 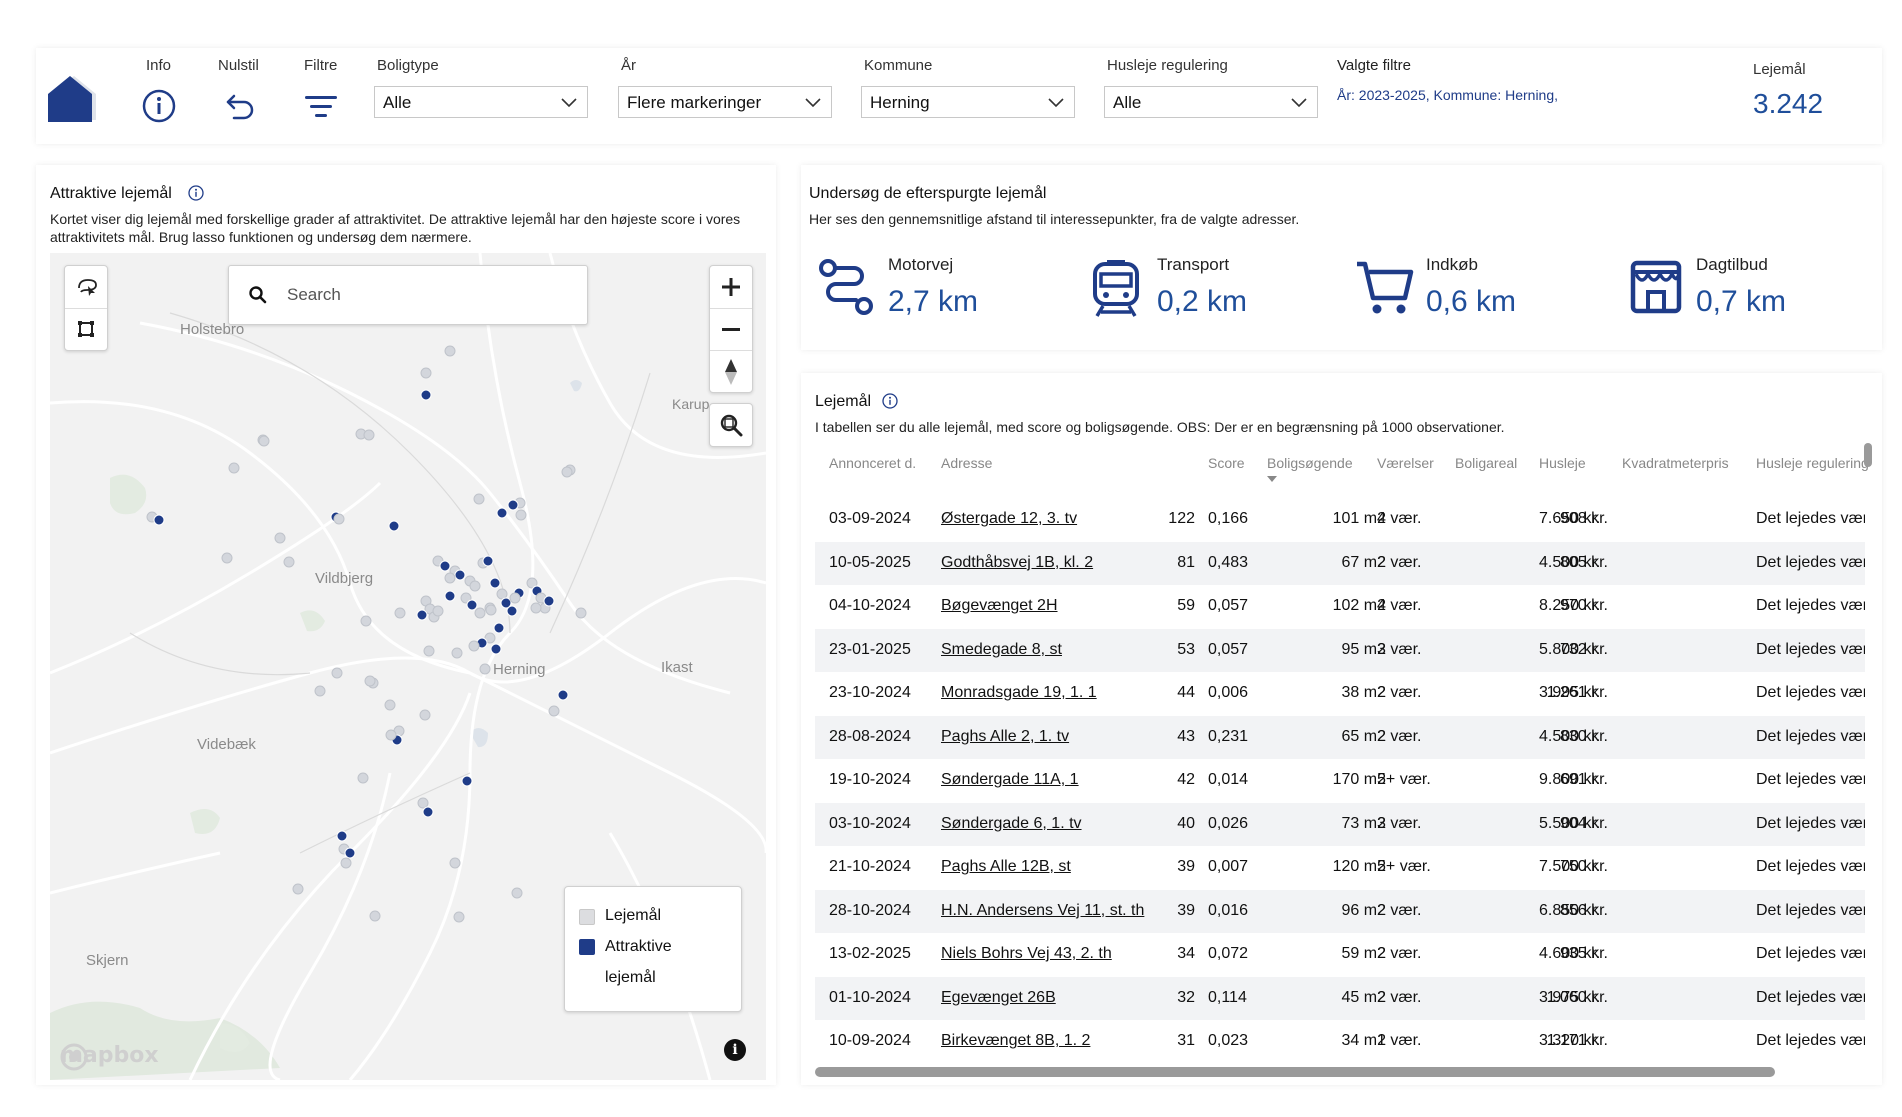 I want to click on column-header-rooms: Værelser, so click(x=1405, y=463).